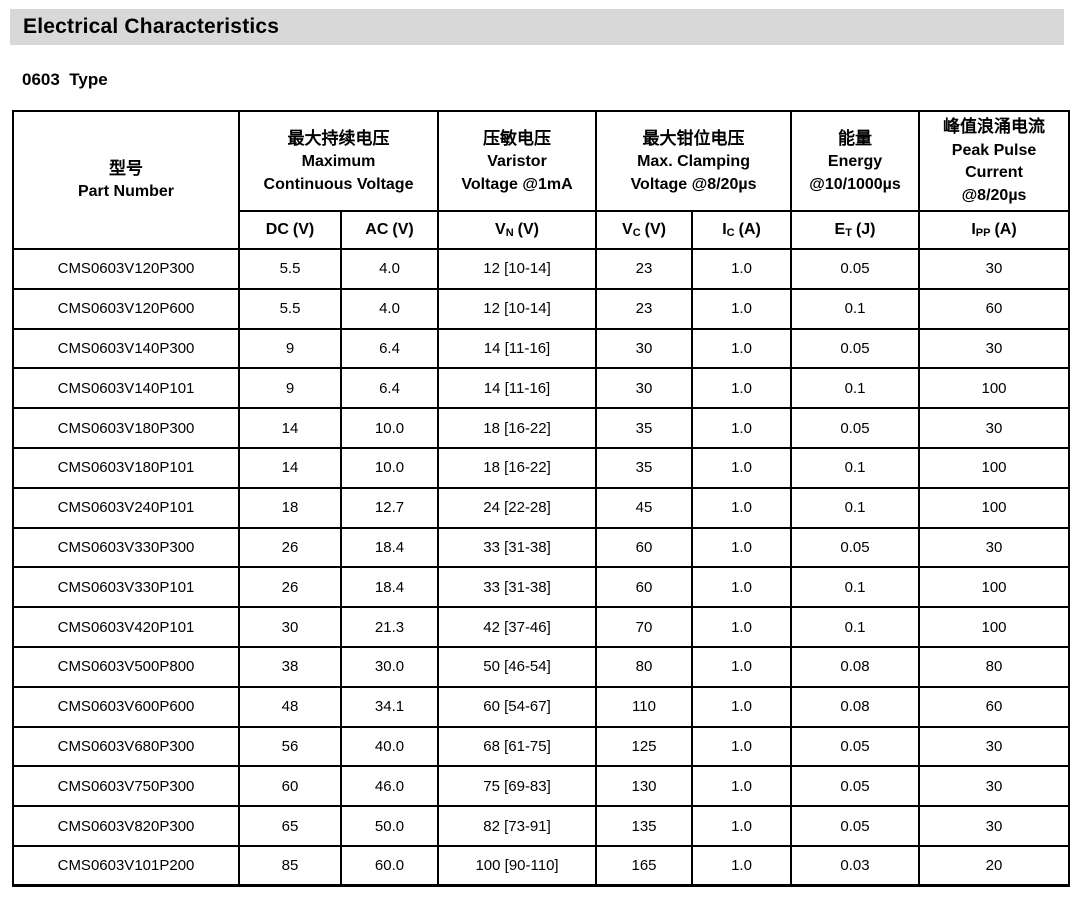 This screenshot has height=903, width=1080. Describe the element at coordinates (65, 79) in the screenshot. I see `type-subtitle: 0603 Type` at that location.